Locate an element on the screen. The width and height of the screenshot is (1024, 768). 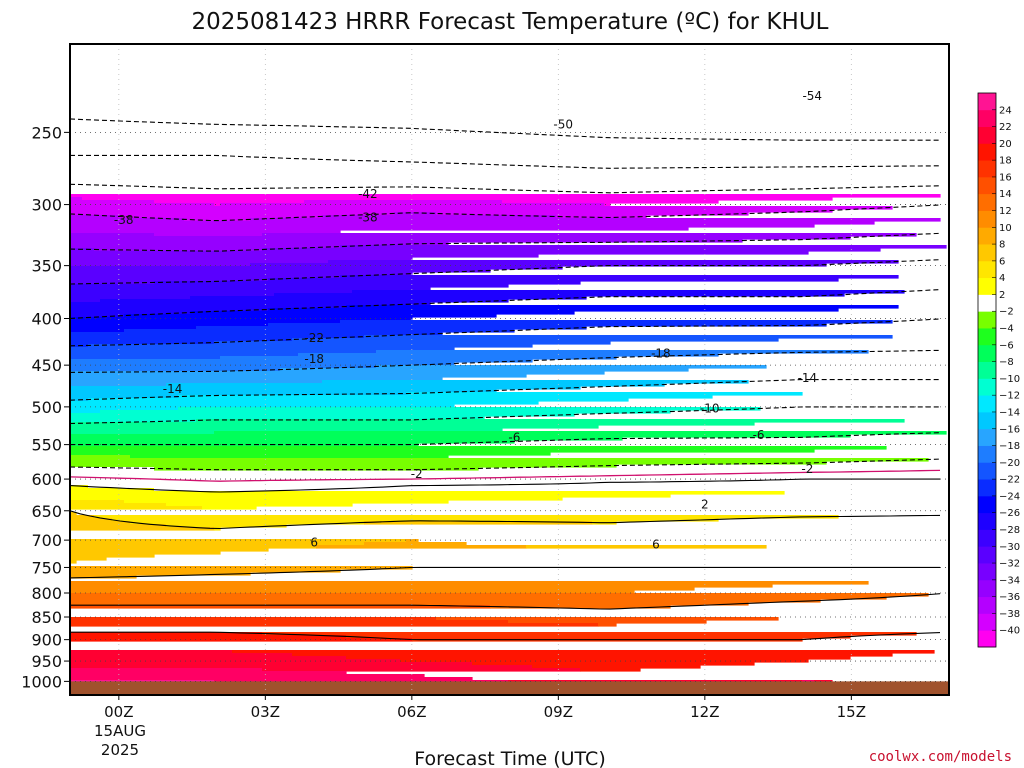
colorbar-label: −40 is located at coordinates (1009, 631).